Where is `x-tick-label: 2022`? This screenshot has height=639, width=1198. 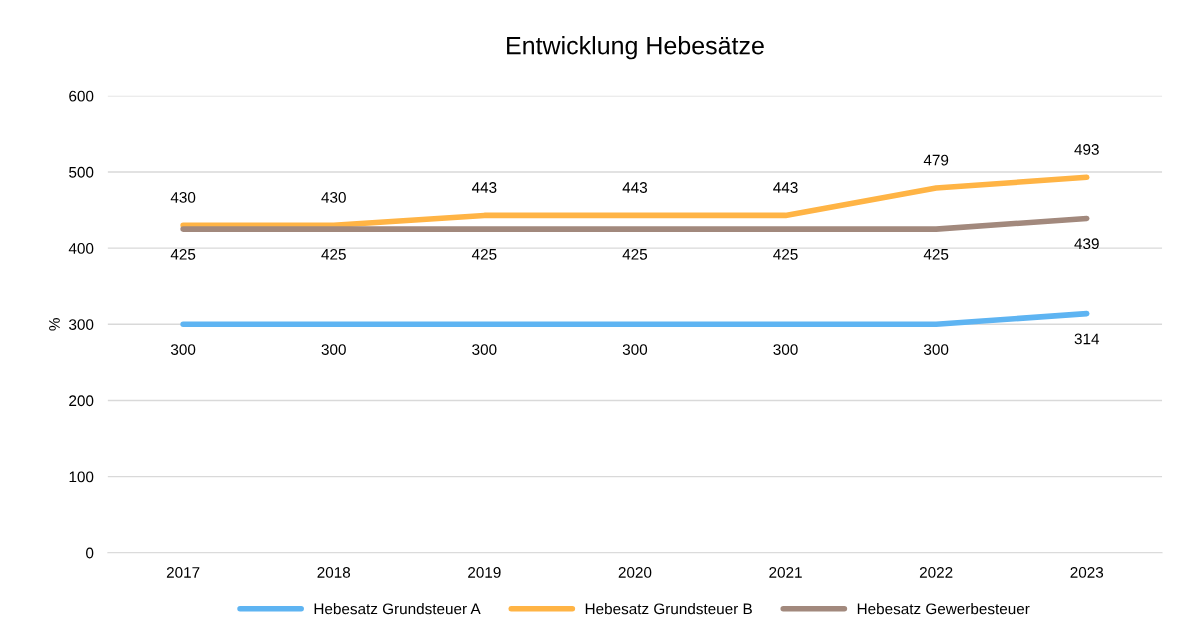 x-tick-label: 2022 is located at coordinates (936, 572).